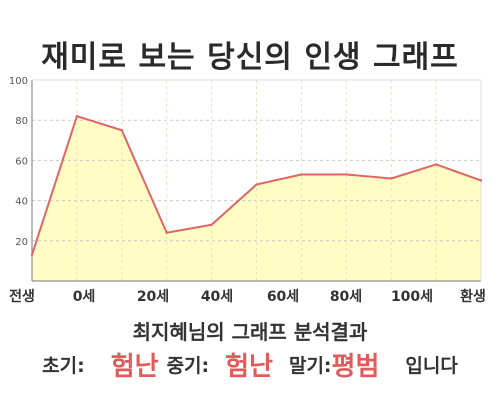  Describe the element at coordinates (84, 297) in the screenshot. I see `x-tick-label: 0세` at that location.